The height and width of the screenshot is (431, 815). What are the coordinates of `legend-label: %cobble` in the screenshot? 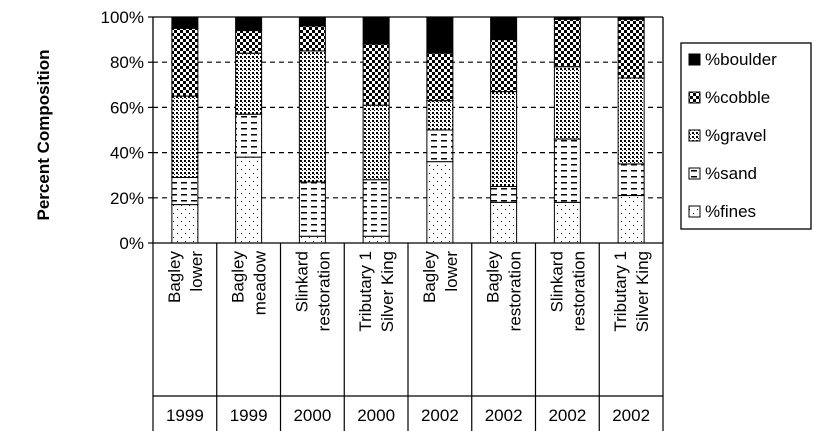 It's located at (737, 97).